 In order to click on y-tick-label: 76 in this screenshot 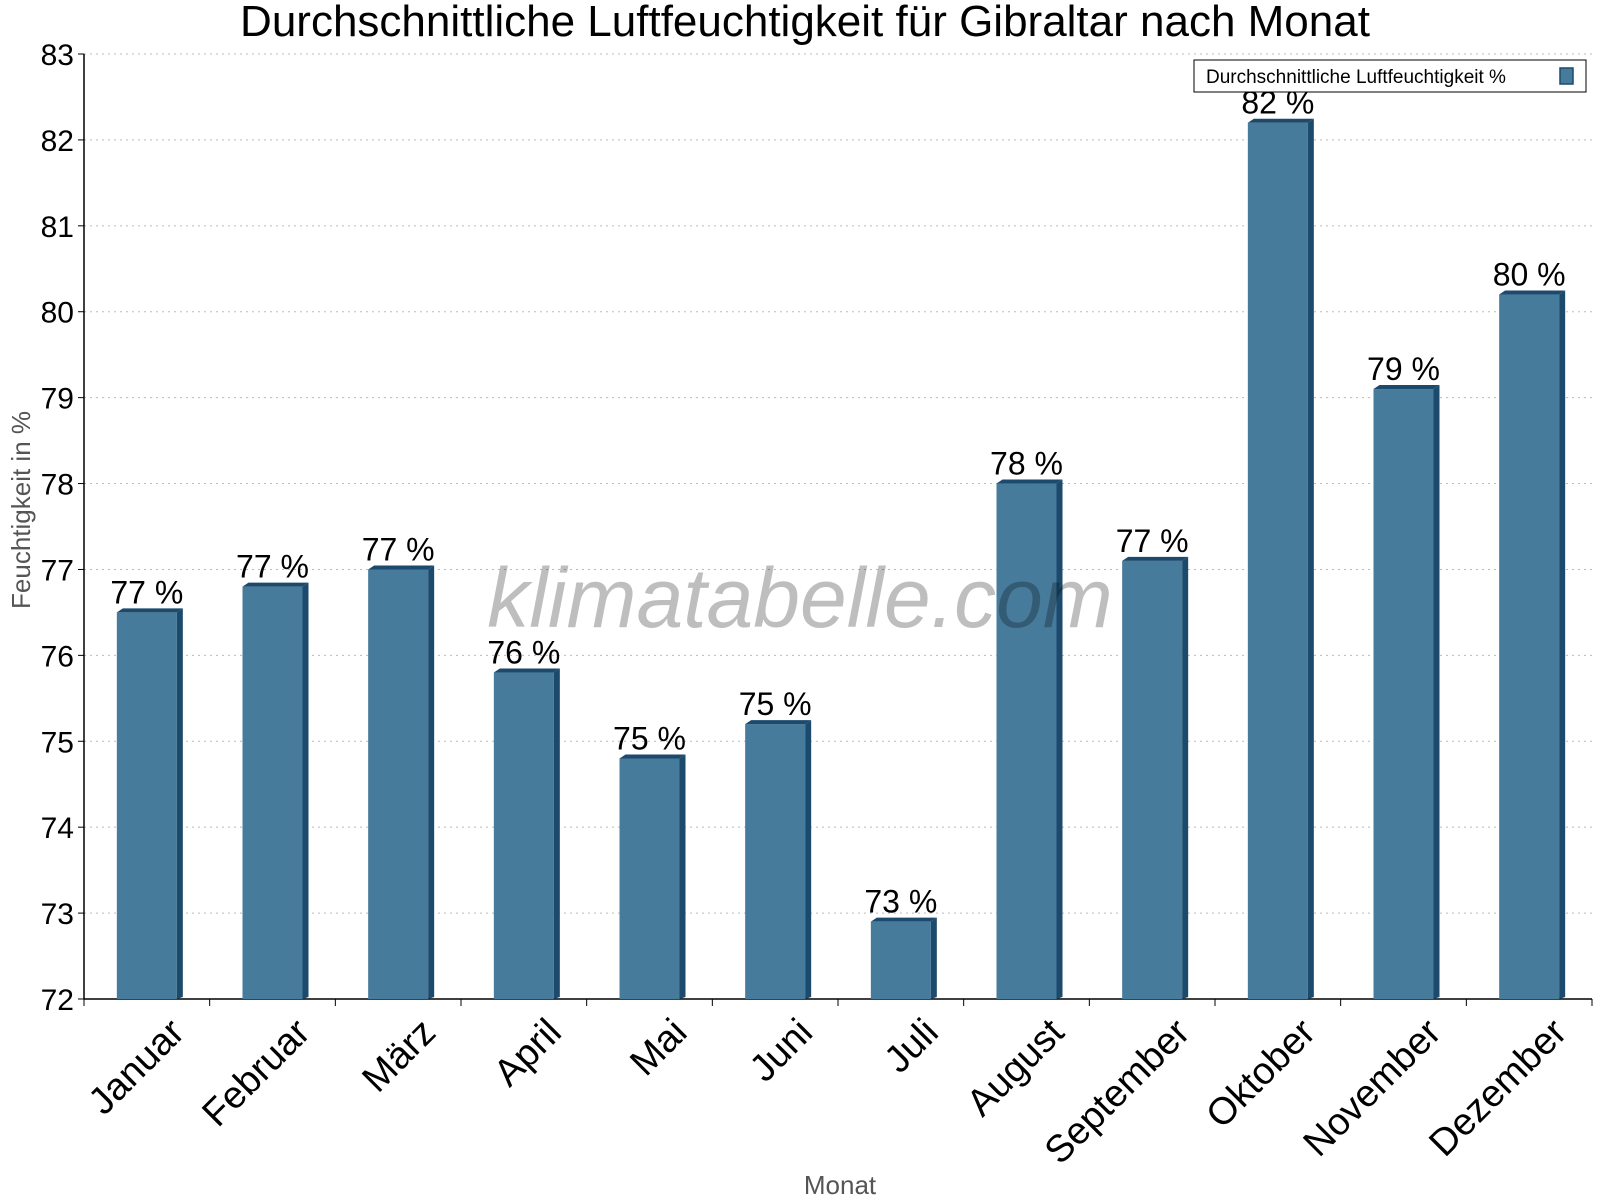, I will do `click(57, 656)`.